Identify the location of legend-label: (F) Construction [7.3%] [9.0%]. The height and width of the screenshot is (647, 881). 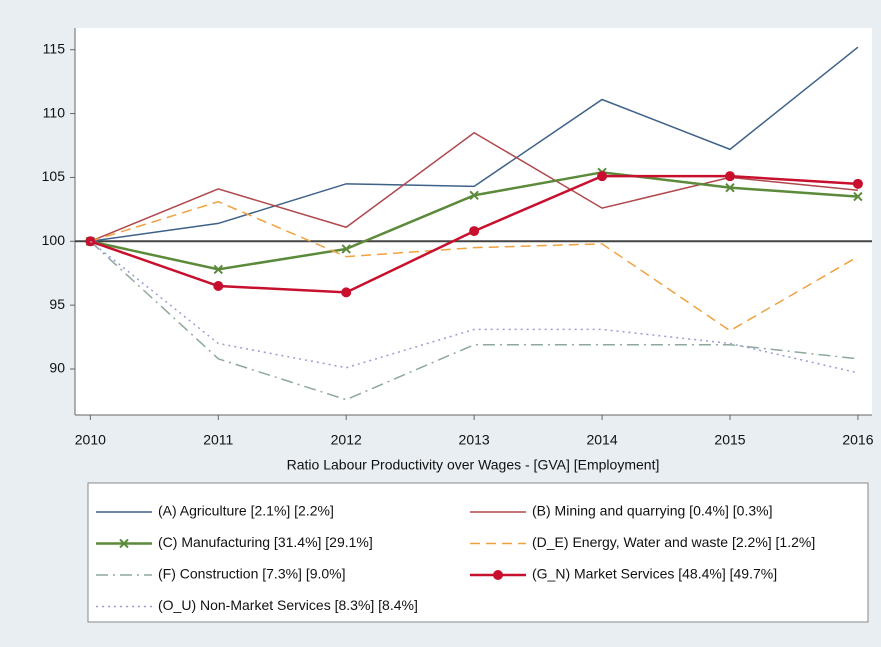
(252, 574).